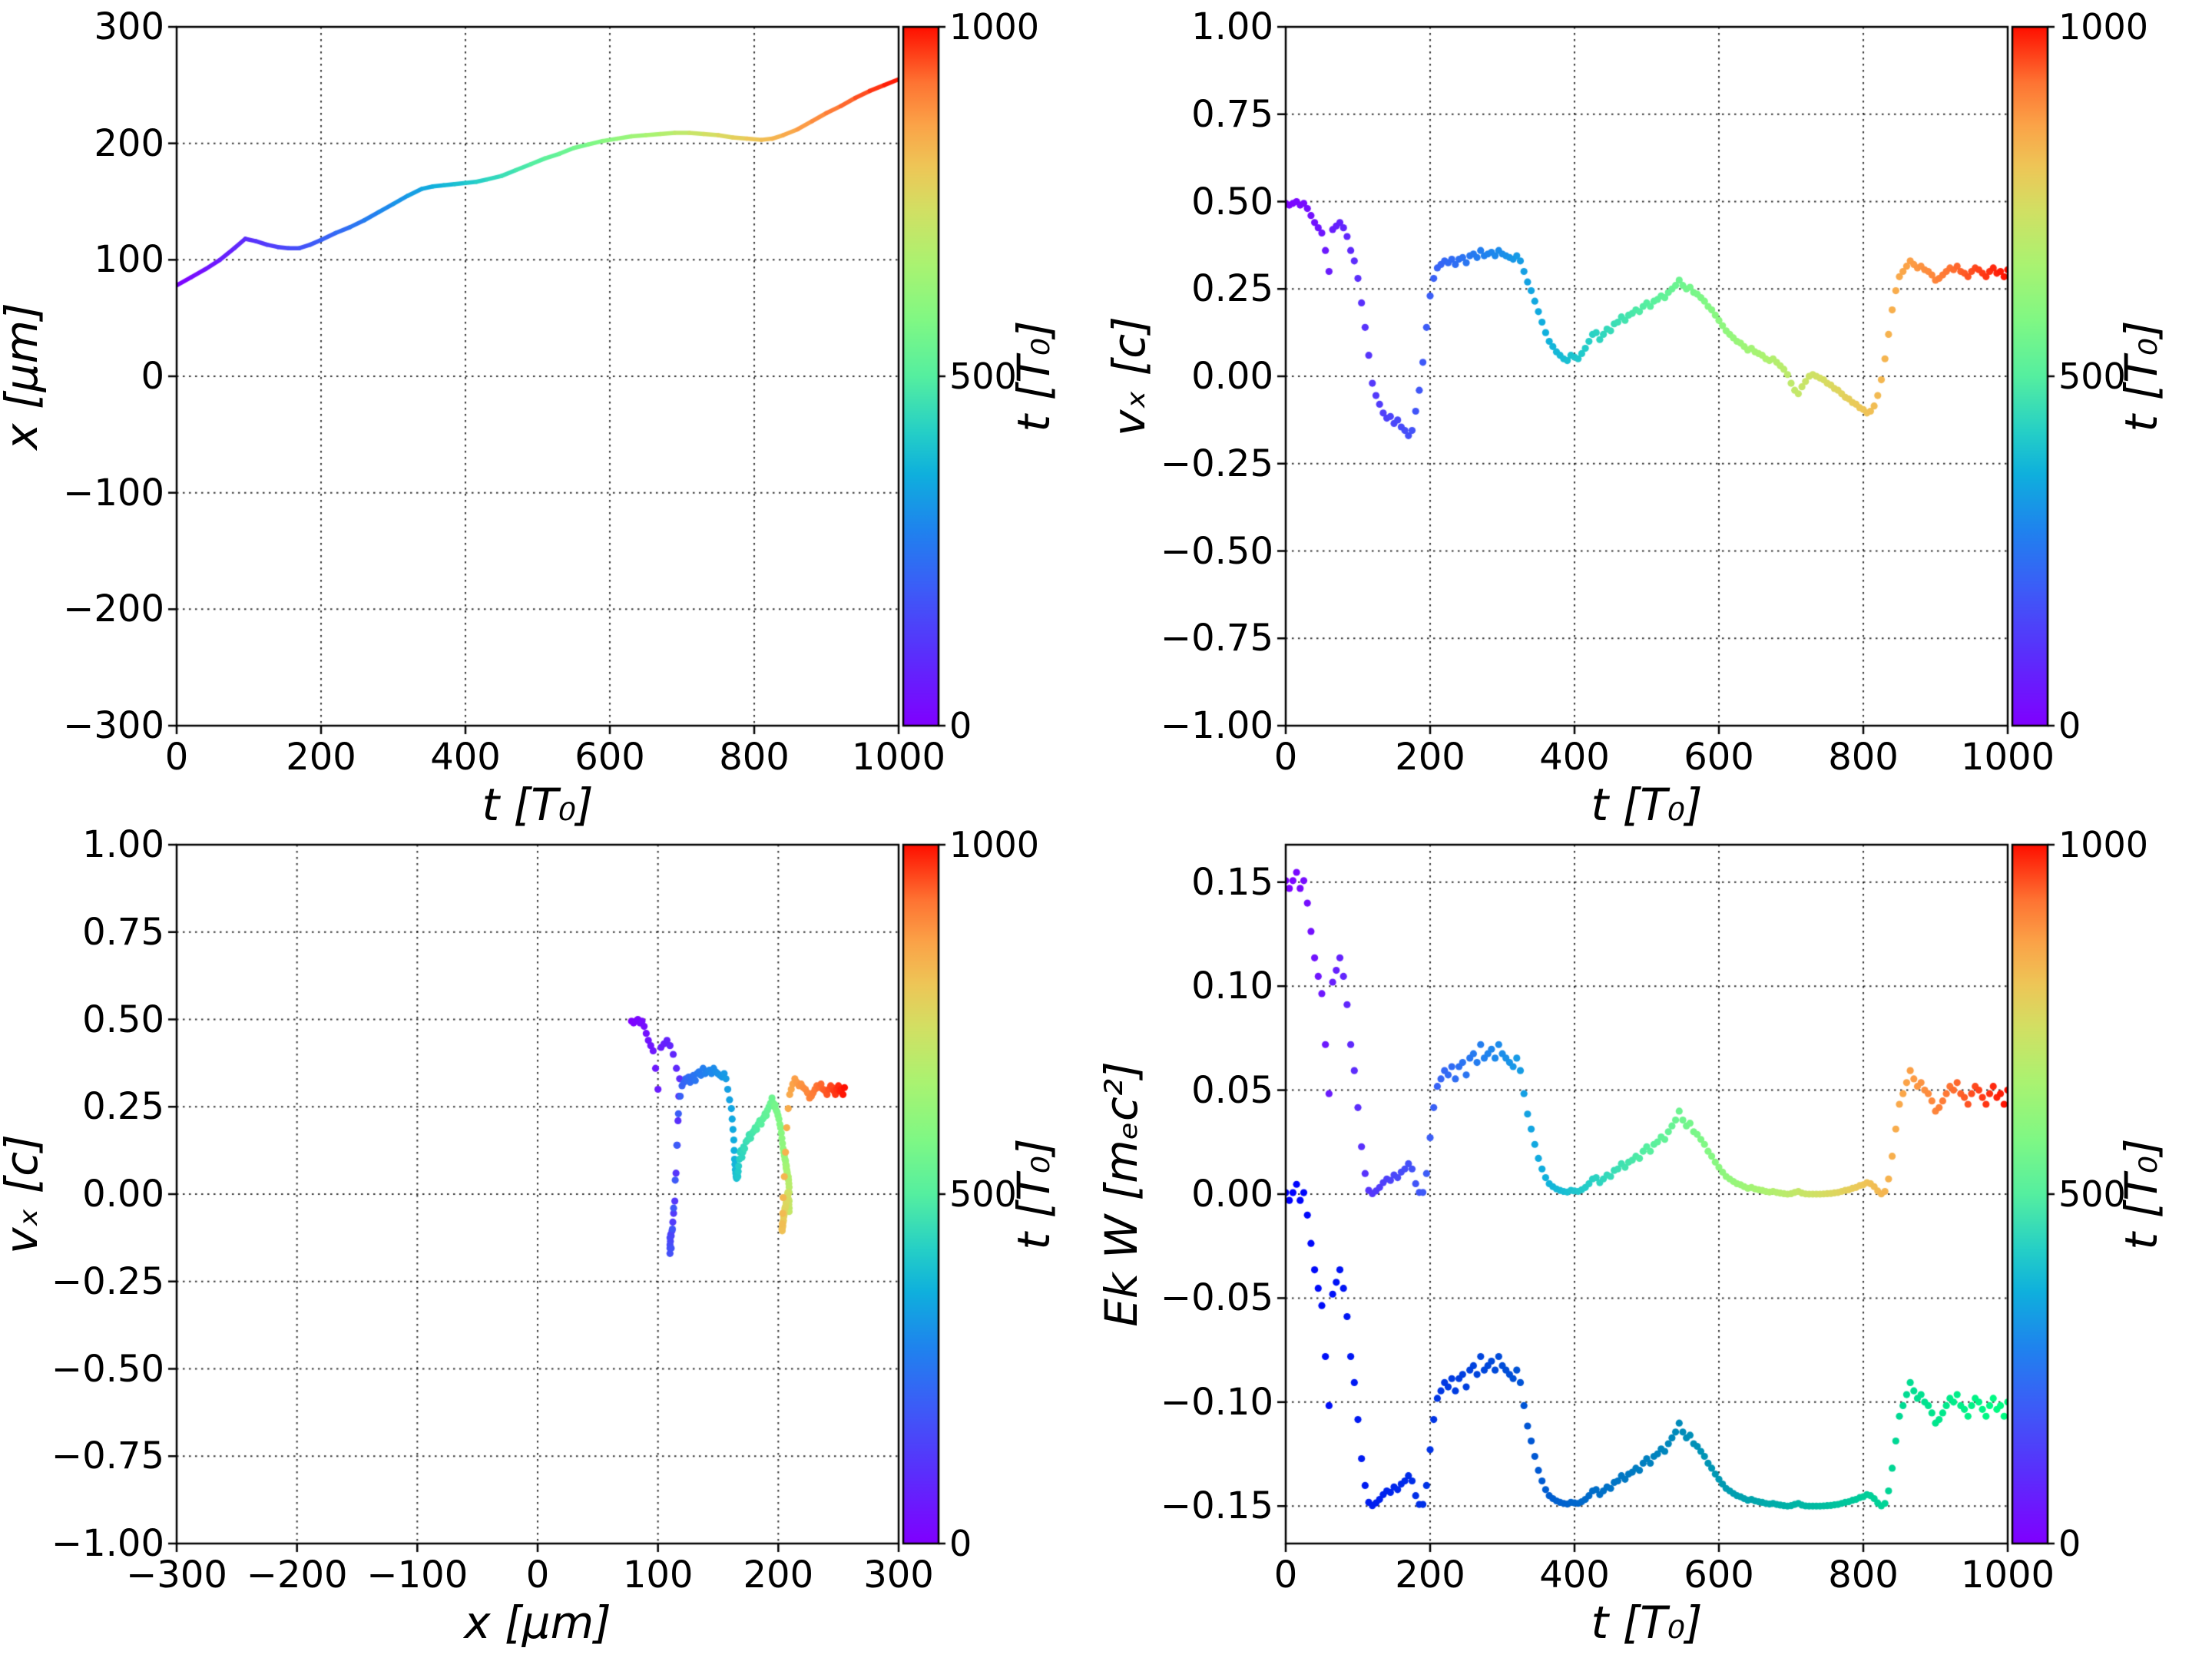 The height and width of the screenshot is (1671, 2212). Describe the element at coordinates (1232, 882) in the screenshot. I see `tick-label: 0.15` at that location.